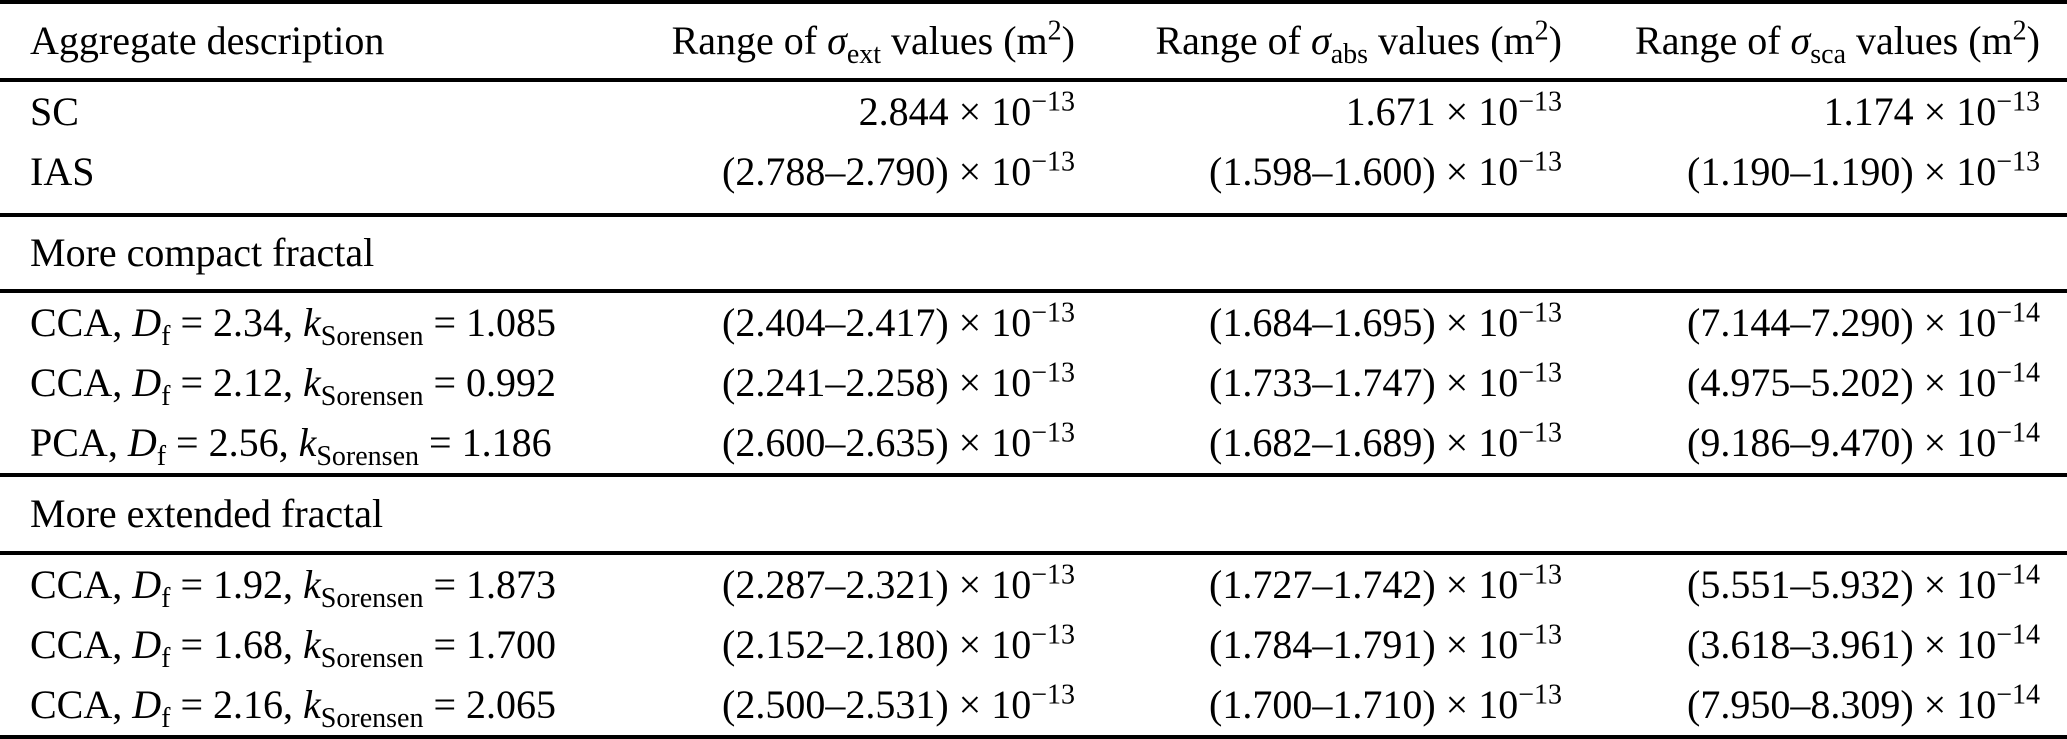 The height and width of the screenshot is (739, 2067). I want to click on sigma-ext-cell: (2.241–2.258) × 10−13, so click(898, 381).